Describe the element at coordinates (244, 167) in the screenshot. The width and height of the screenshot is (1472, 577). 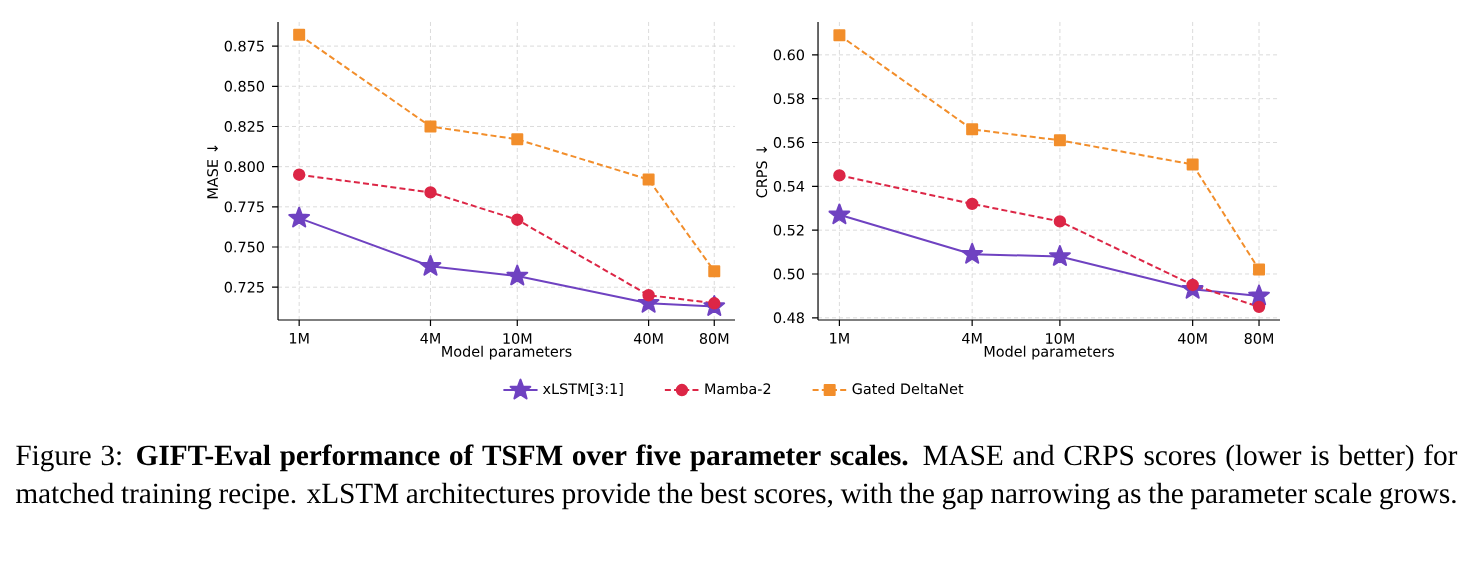
I see `y-tick-label: 0.800` at that location.